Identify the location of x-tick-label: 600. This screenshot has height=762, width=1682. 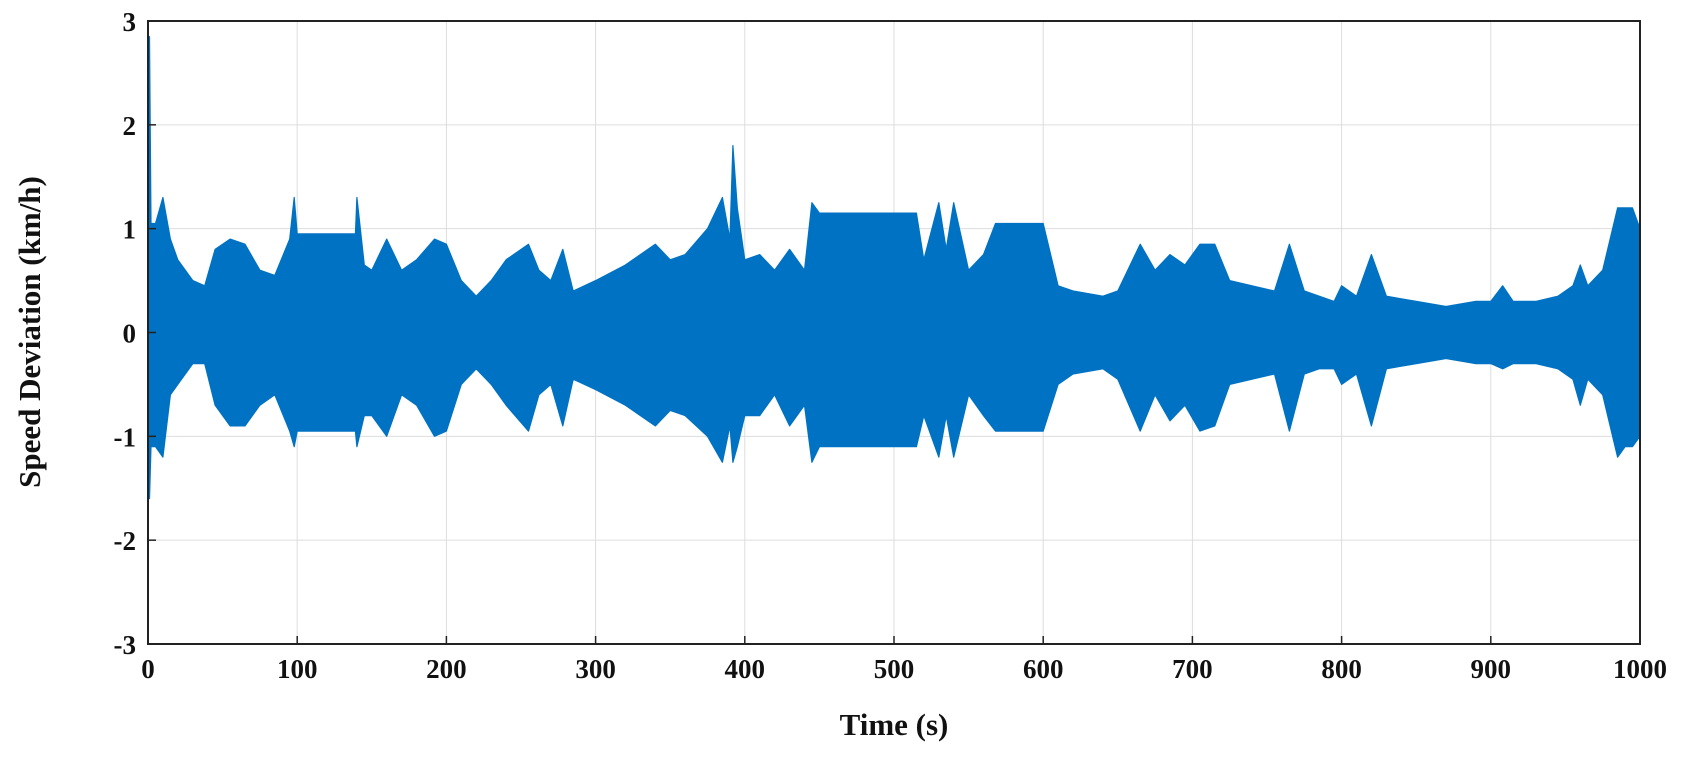
(1043, 669).